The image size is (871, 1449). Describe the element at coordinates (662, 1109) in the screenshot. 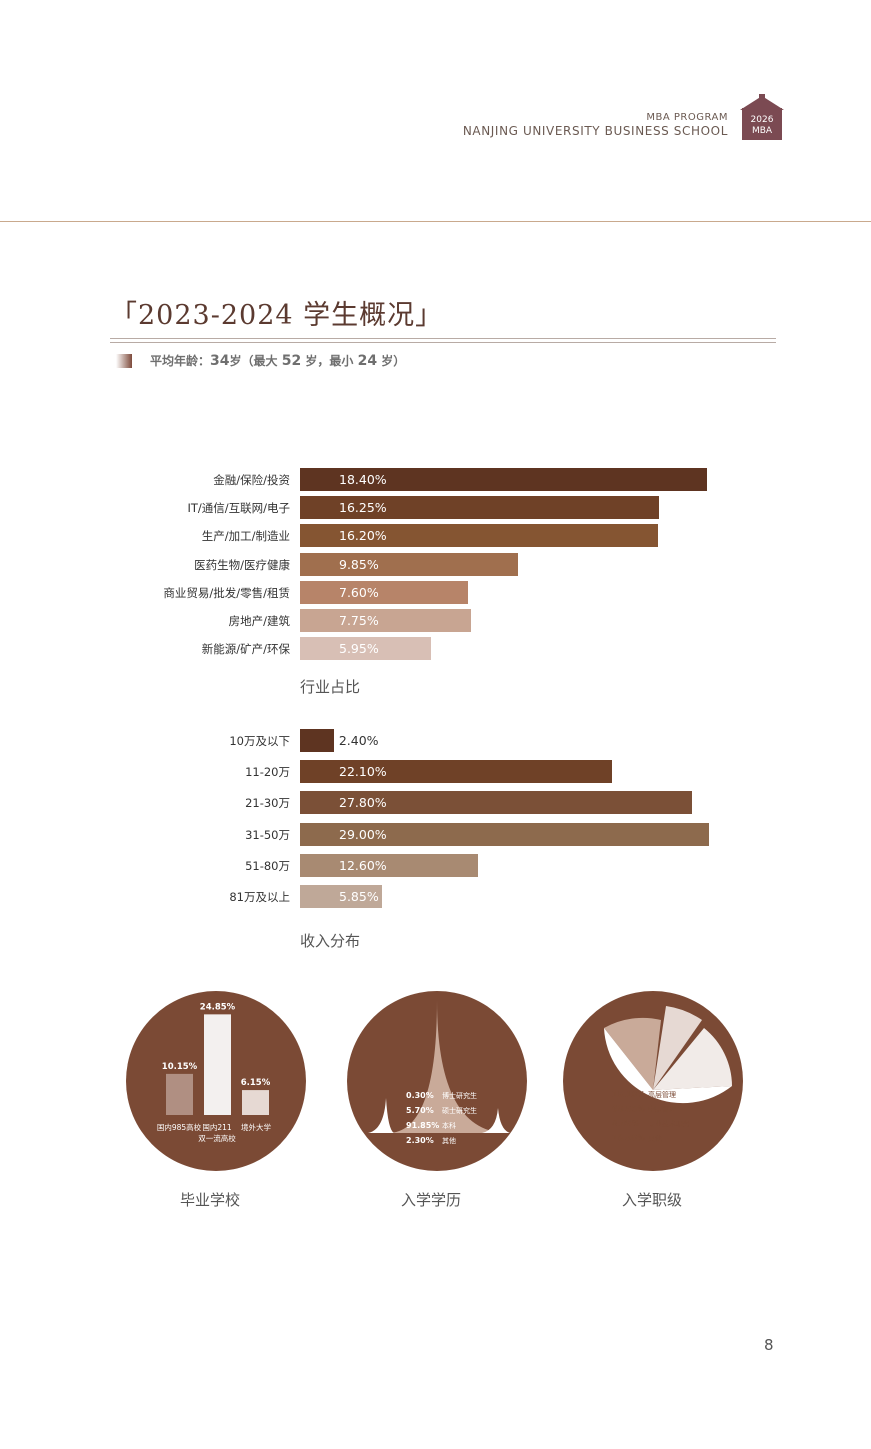

I see `legend-category: 中层管理` at that location.